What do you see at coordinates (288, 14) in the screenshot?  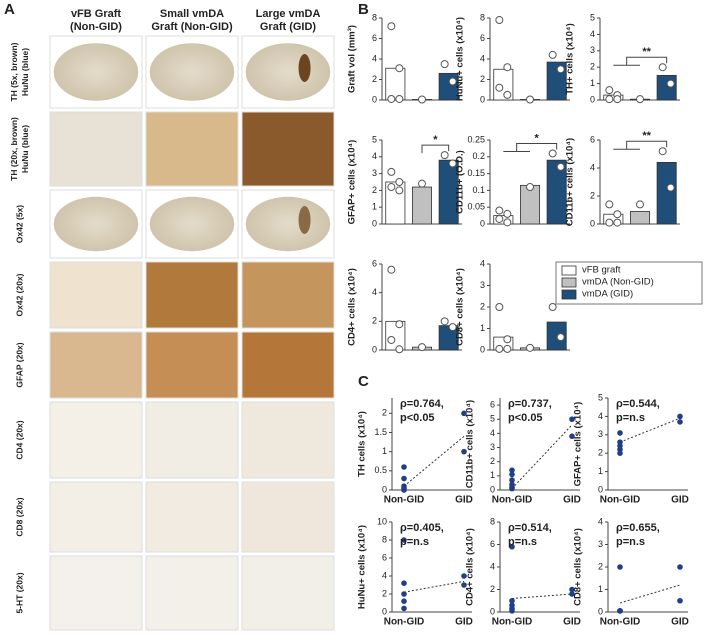 I see `column-header: Large vmDA` at bounding box center [288, 14].